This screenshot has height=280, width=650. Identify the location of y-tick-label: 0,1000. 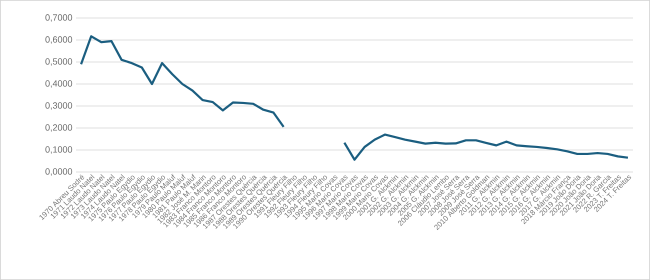
(58, 150).